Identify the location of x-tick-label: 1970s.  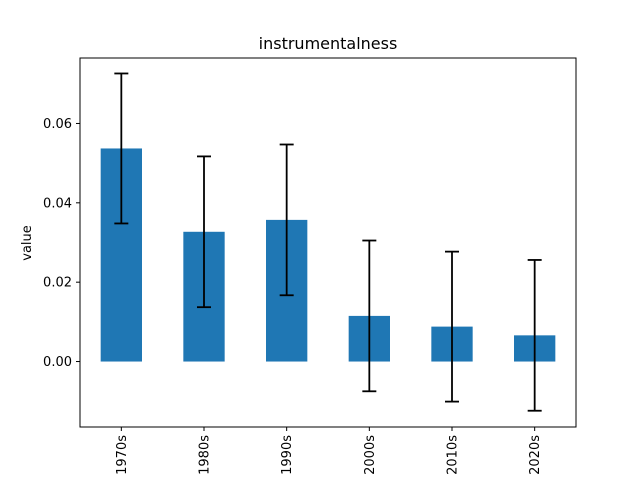
(122, 455).